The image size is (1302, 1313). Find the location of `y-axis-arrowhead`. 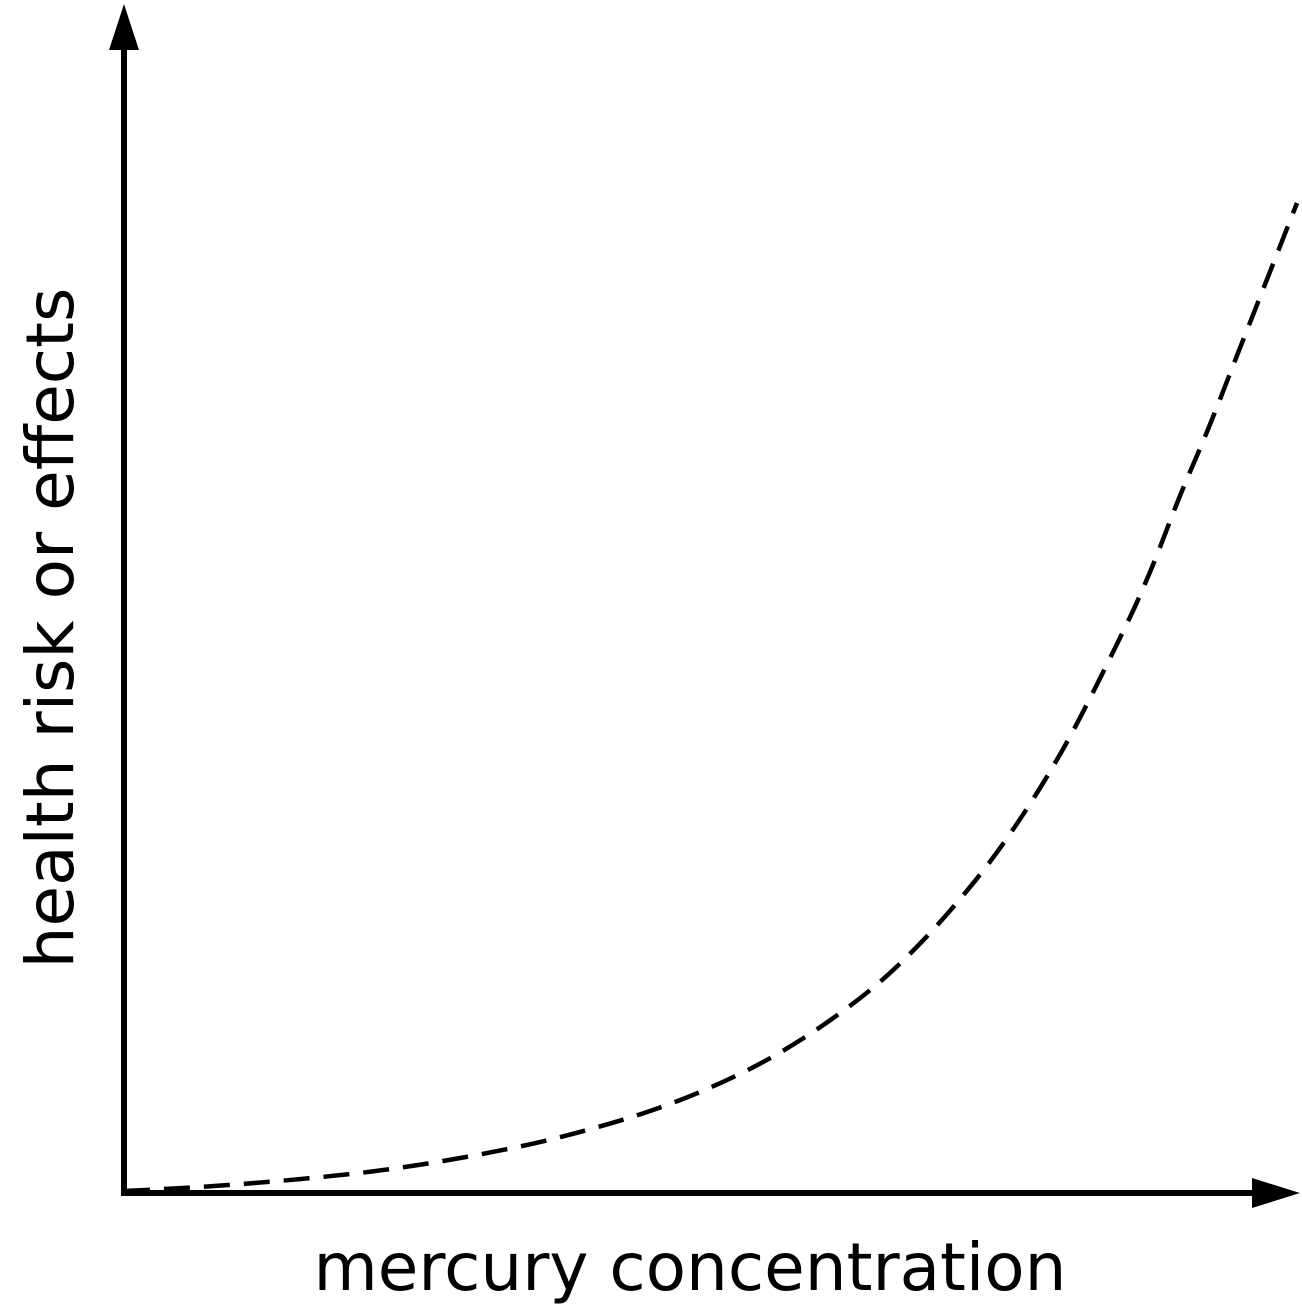

y-axis-arrowhead is located at coordinates (124, 27).